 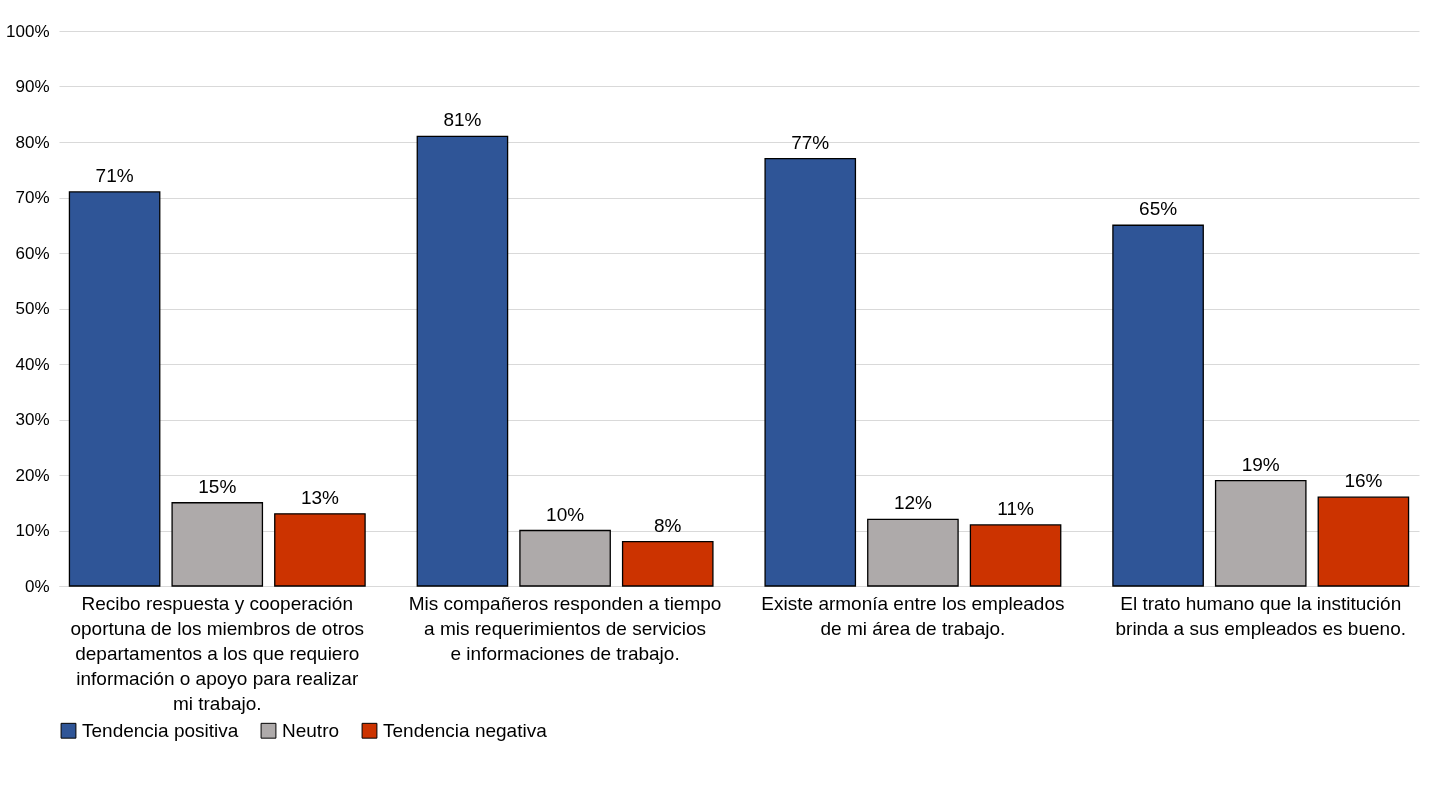 What do you see at coordinates (32, 308) in the screenshot?
I see `y-tick-label: 50%` at bounding box center [32, 308].